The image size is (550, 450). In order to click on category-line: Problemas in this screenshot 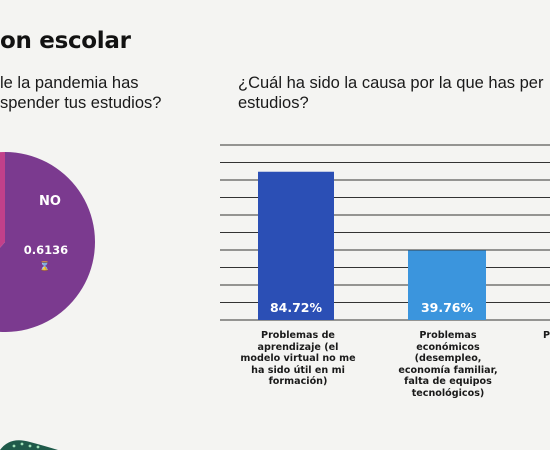, I will do `click(448, 335)`.